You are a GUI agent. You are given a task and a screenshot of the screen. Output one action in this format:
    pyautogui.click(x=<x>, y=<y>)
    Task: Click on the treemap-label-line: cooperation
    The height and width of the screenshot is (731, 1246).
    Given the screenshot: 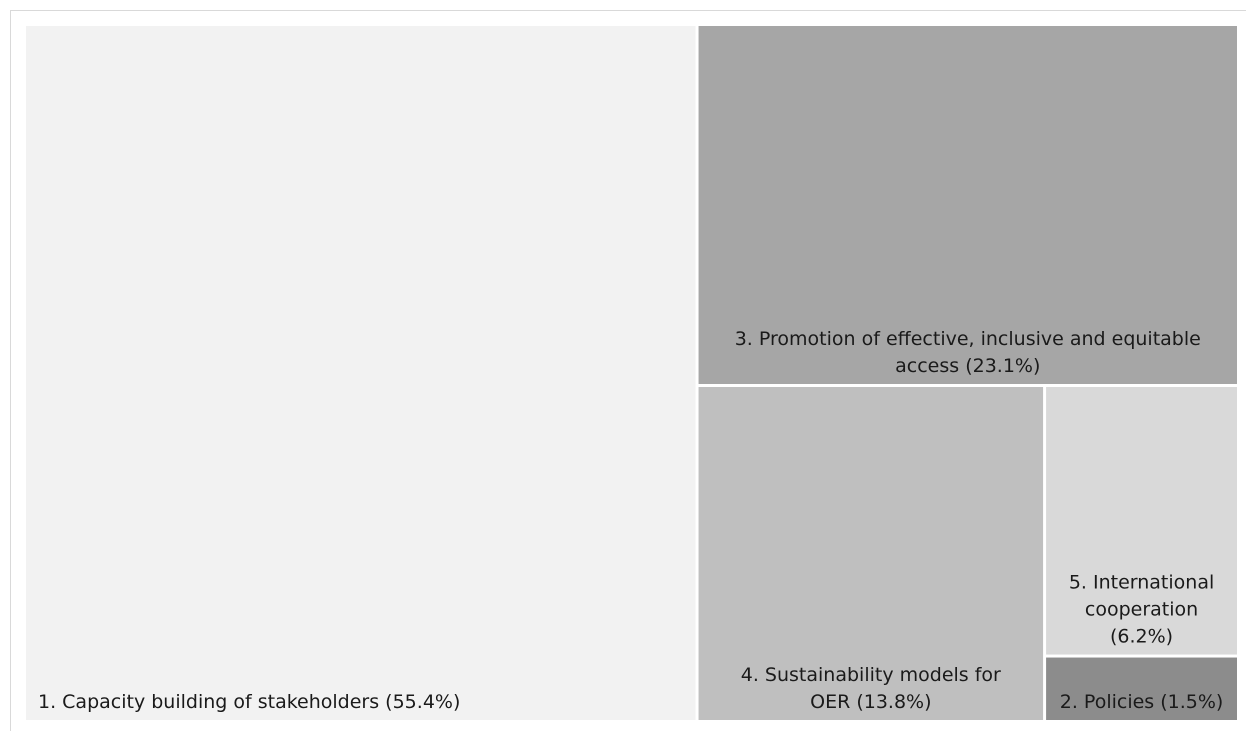 What is the action you would take?
    pyautogui.click(x=1141, y=610)
    